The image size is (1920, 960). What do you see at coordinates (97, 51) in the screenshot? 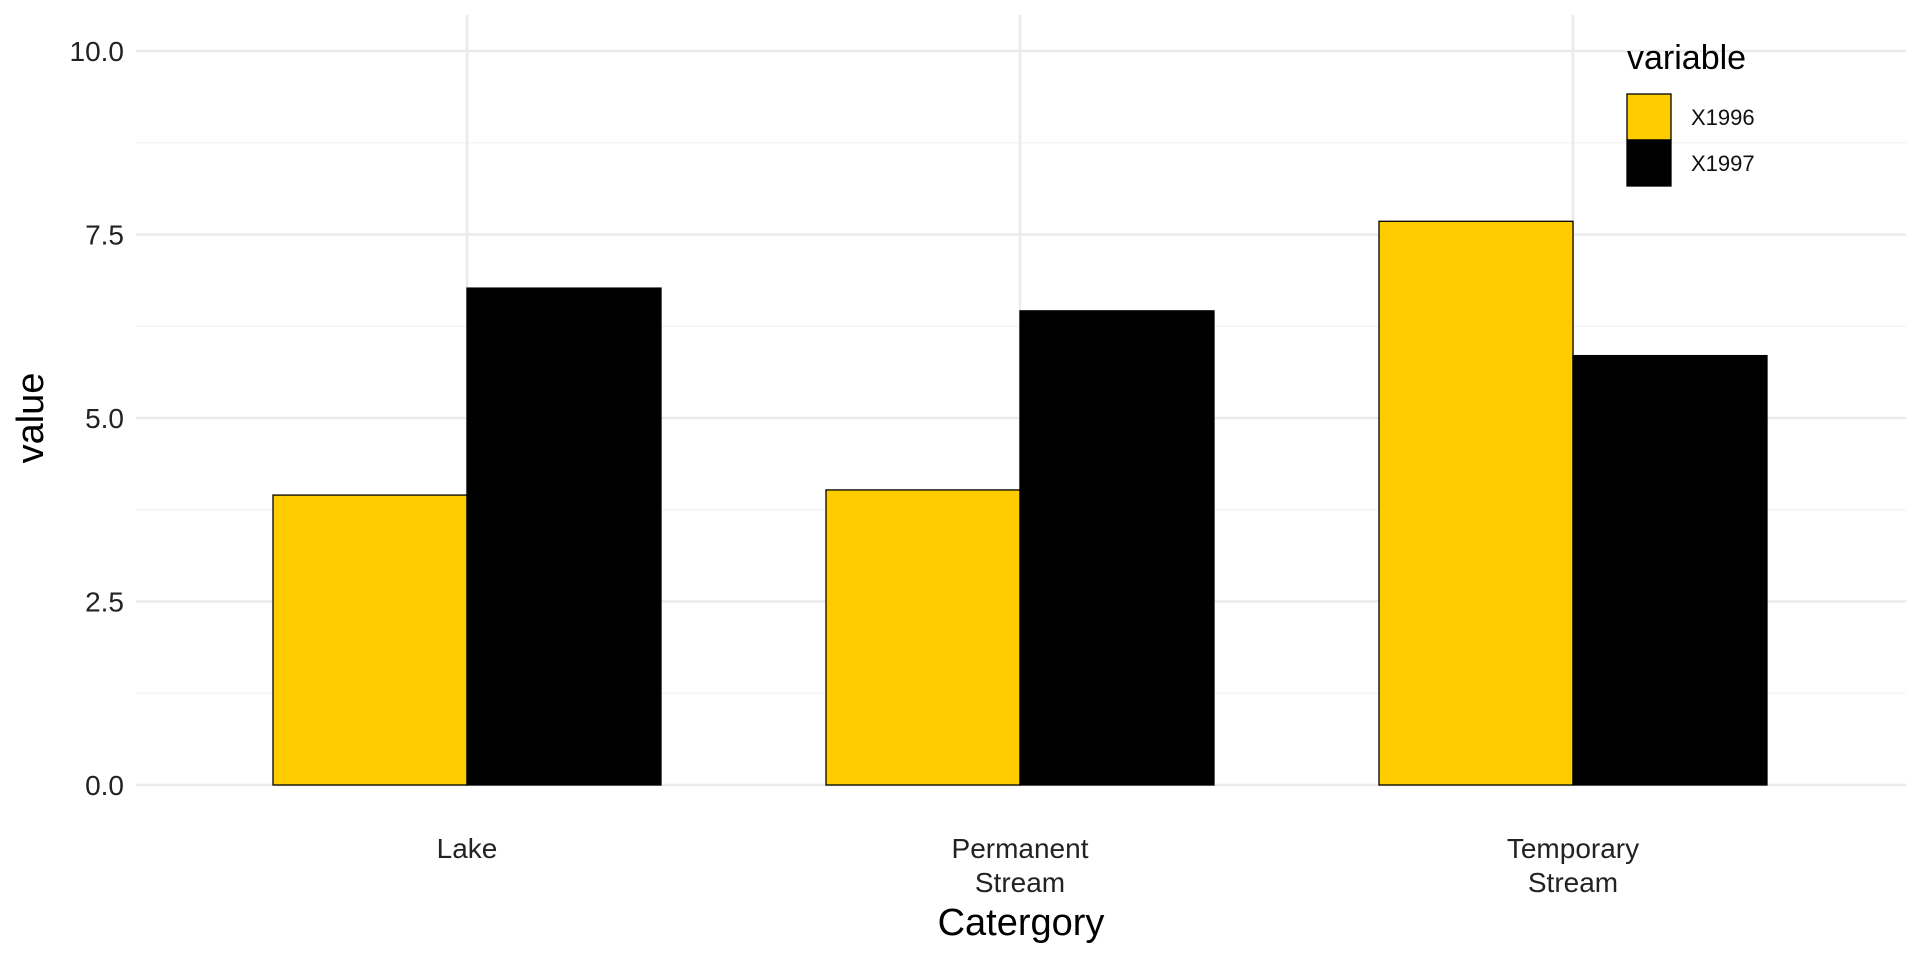
I see `y-tick-label: 10.0` at bounding box center [97, 51].